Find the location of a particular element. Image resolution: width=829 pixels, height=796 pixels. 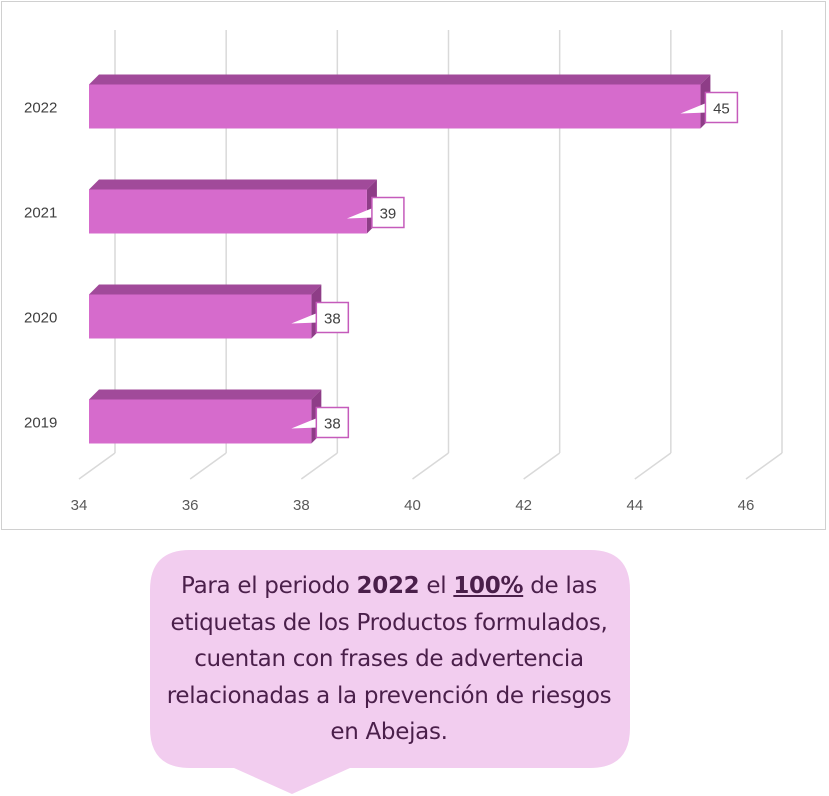

x-tick-label: 36 is located at coordinates (190, 505).